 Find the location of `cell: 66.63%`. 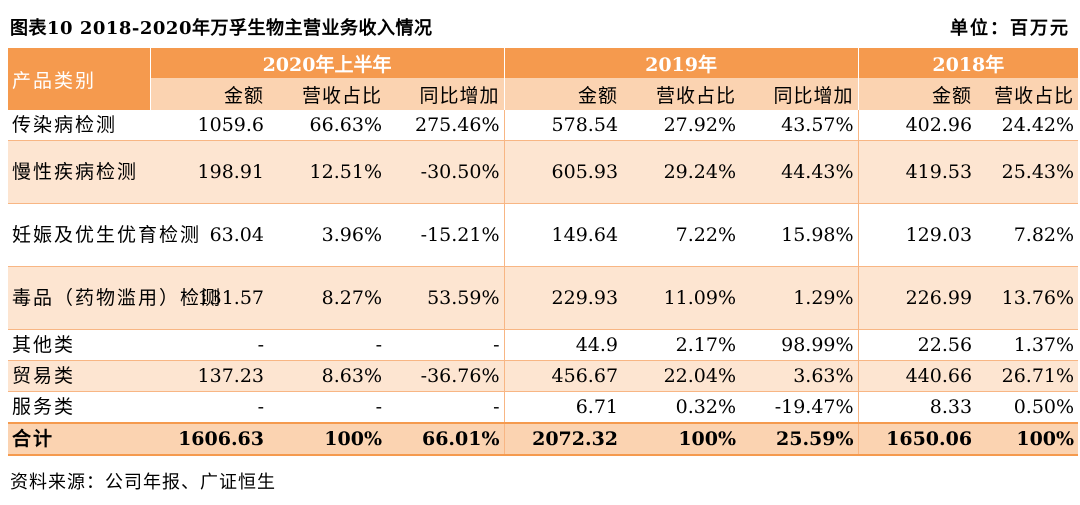

cell: 66.63% is located at coordinates (327, 125).